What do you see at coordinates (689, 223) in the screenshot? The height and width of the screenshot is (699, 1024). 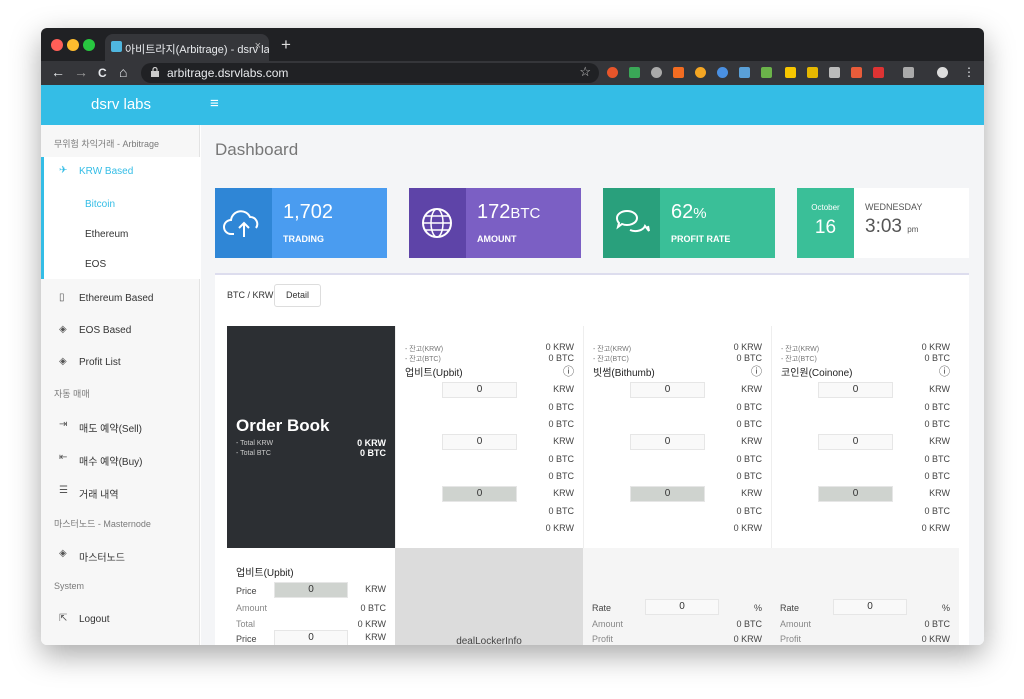 I see `stat-card-profit-rate: 62% PROFIT RATE` at bounding box center [689, 223].